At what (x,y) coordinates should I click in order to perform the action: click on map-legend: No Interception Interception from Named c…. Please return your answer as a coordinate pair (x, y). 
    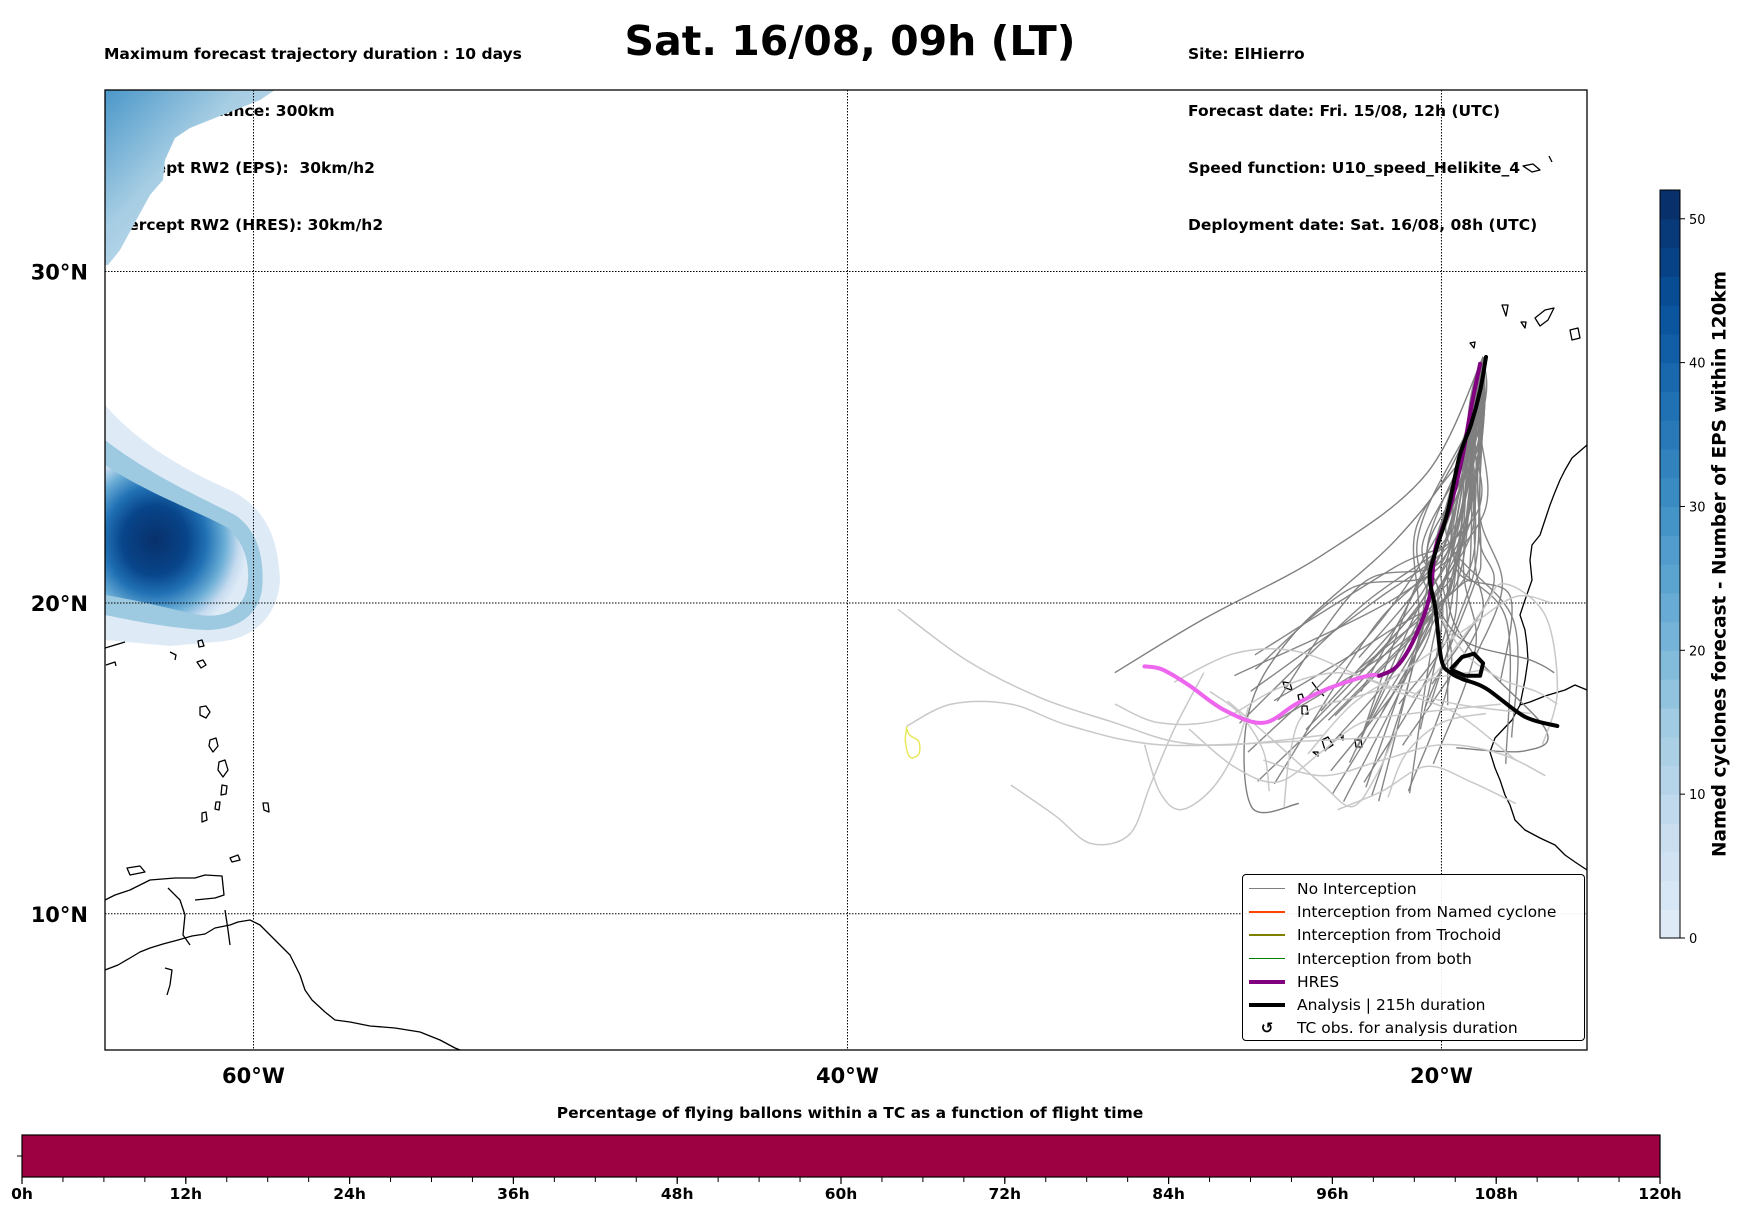
    Looking at the image, I should click on (1413, 957).